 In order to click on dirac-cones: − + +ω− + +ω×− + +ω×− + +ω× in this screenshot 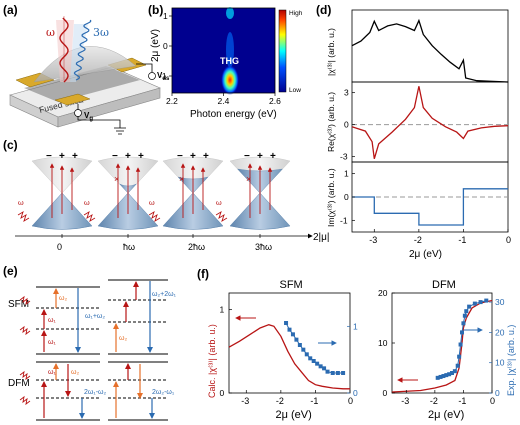, I will do `click(154, 190)`.